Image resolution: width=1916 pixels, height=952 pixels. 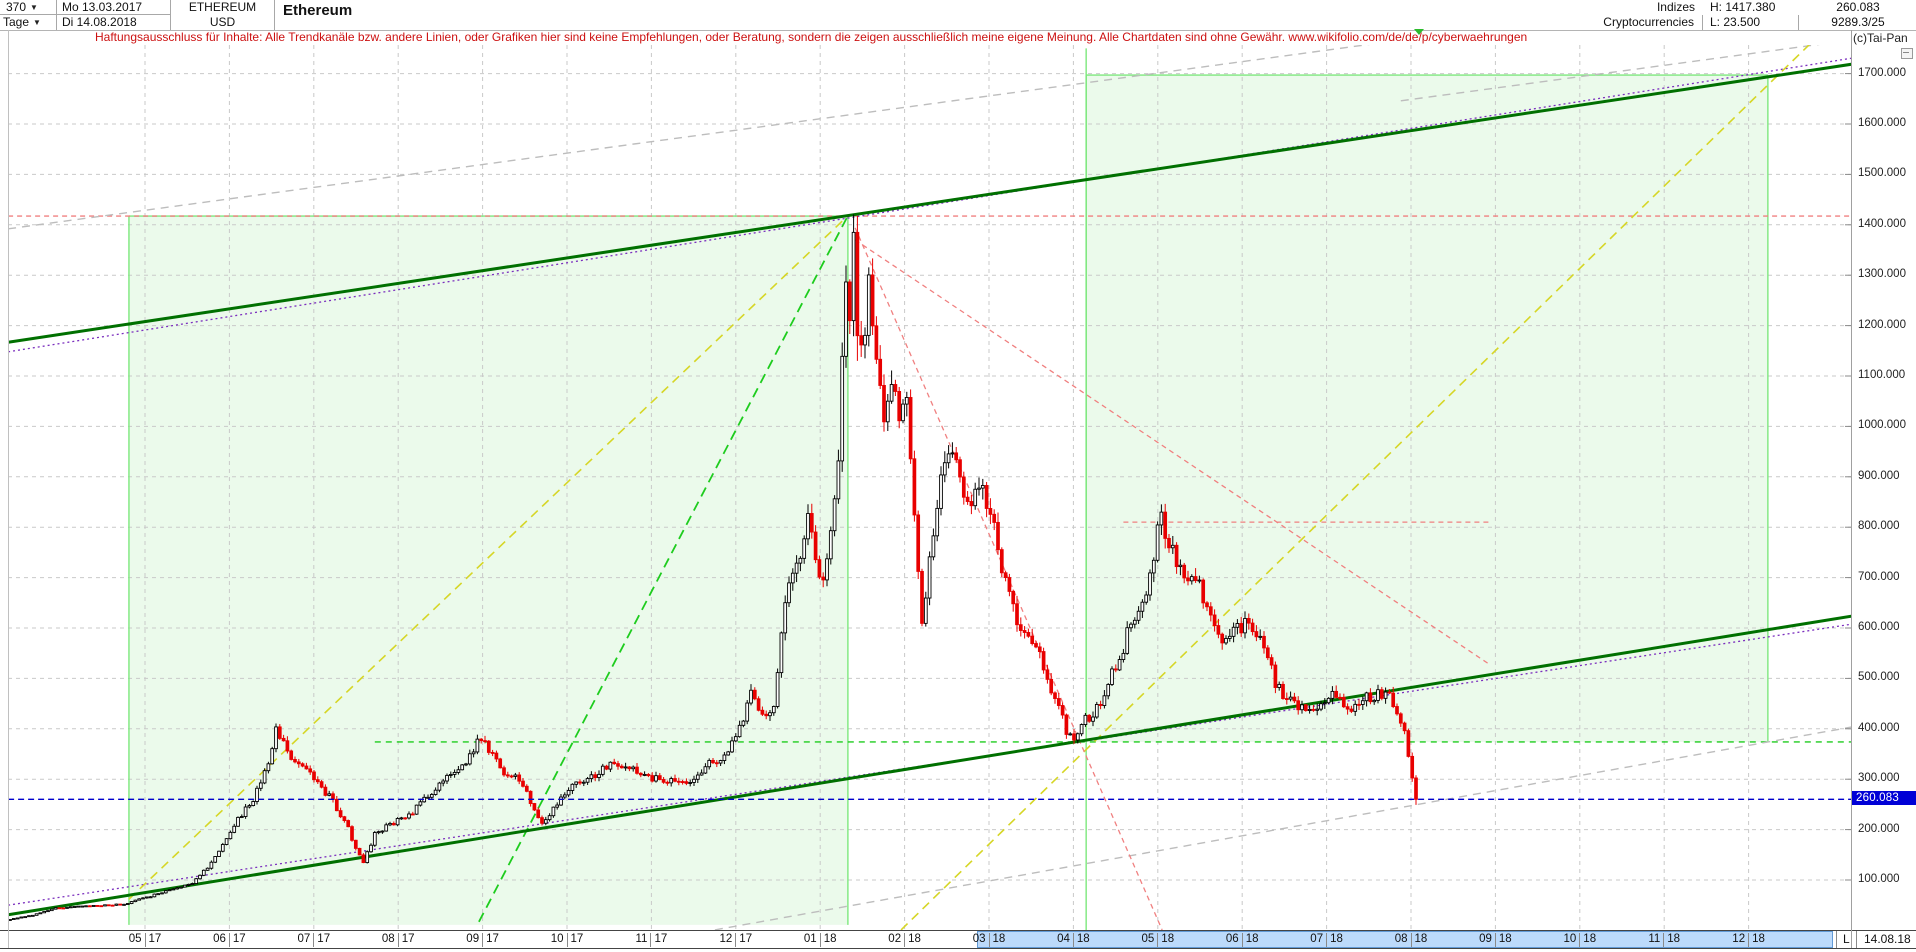 I want to click on x-axis-month-label: 05 18, so click(x=1158, y=939).